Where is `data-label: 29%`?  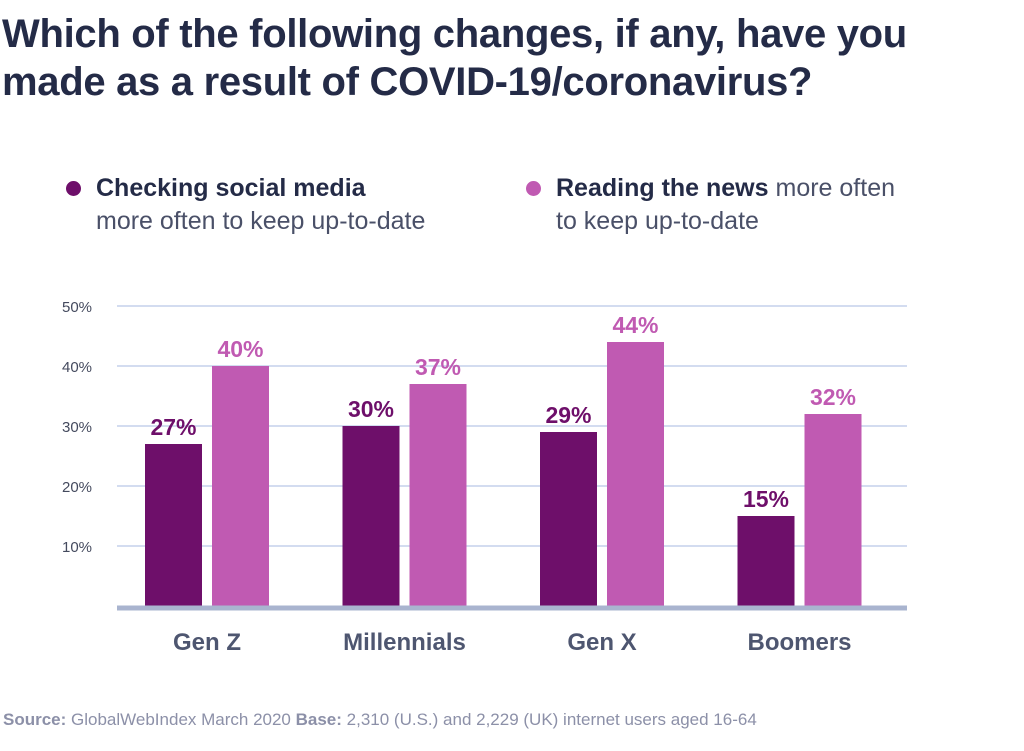
data-label: 29% is located at coordinates (568, 415).